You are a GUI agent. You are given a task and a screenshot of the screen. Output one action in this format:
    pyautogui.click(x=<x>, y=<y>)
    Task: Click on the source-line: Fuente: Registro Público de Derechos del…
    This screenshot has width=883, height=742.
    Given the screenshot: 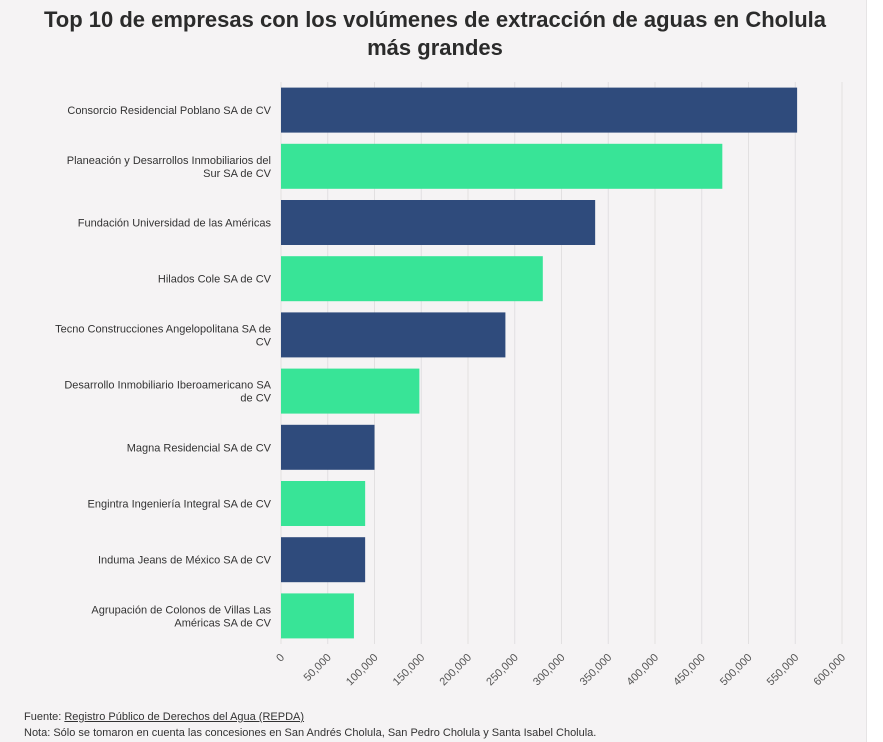 What is the action you would take?
    pyautogui.click(x=439, y=717)
    